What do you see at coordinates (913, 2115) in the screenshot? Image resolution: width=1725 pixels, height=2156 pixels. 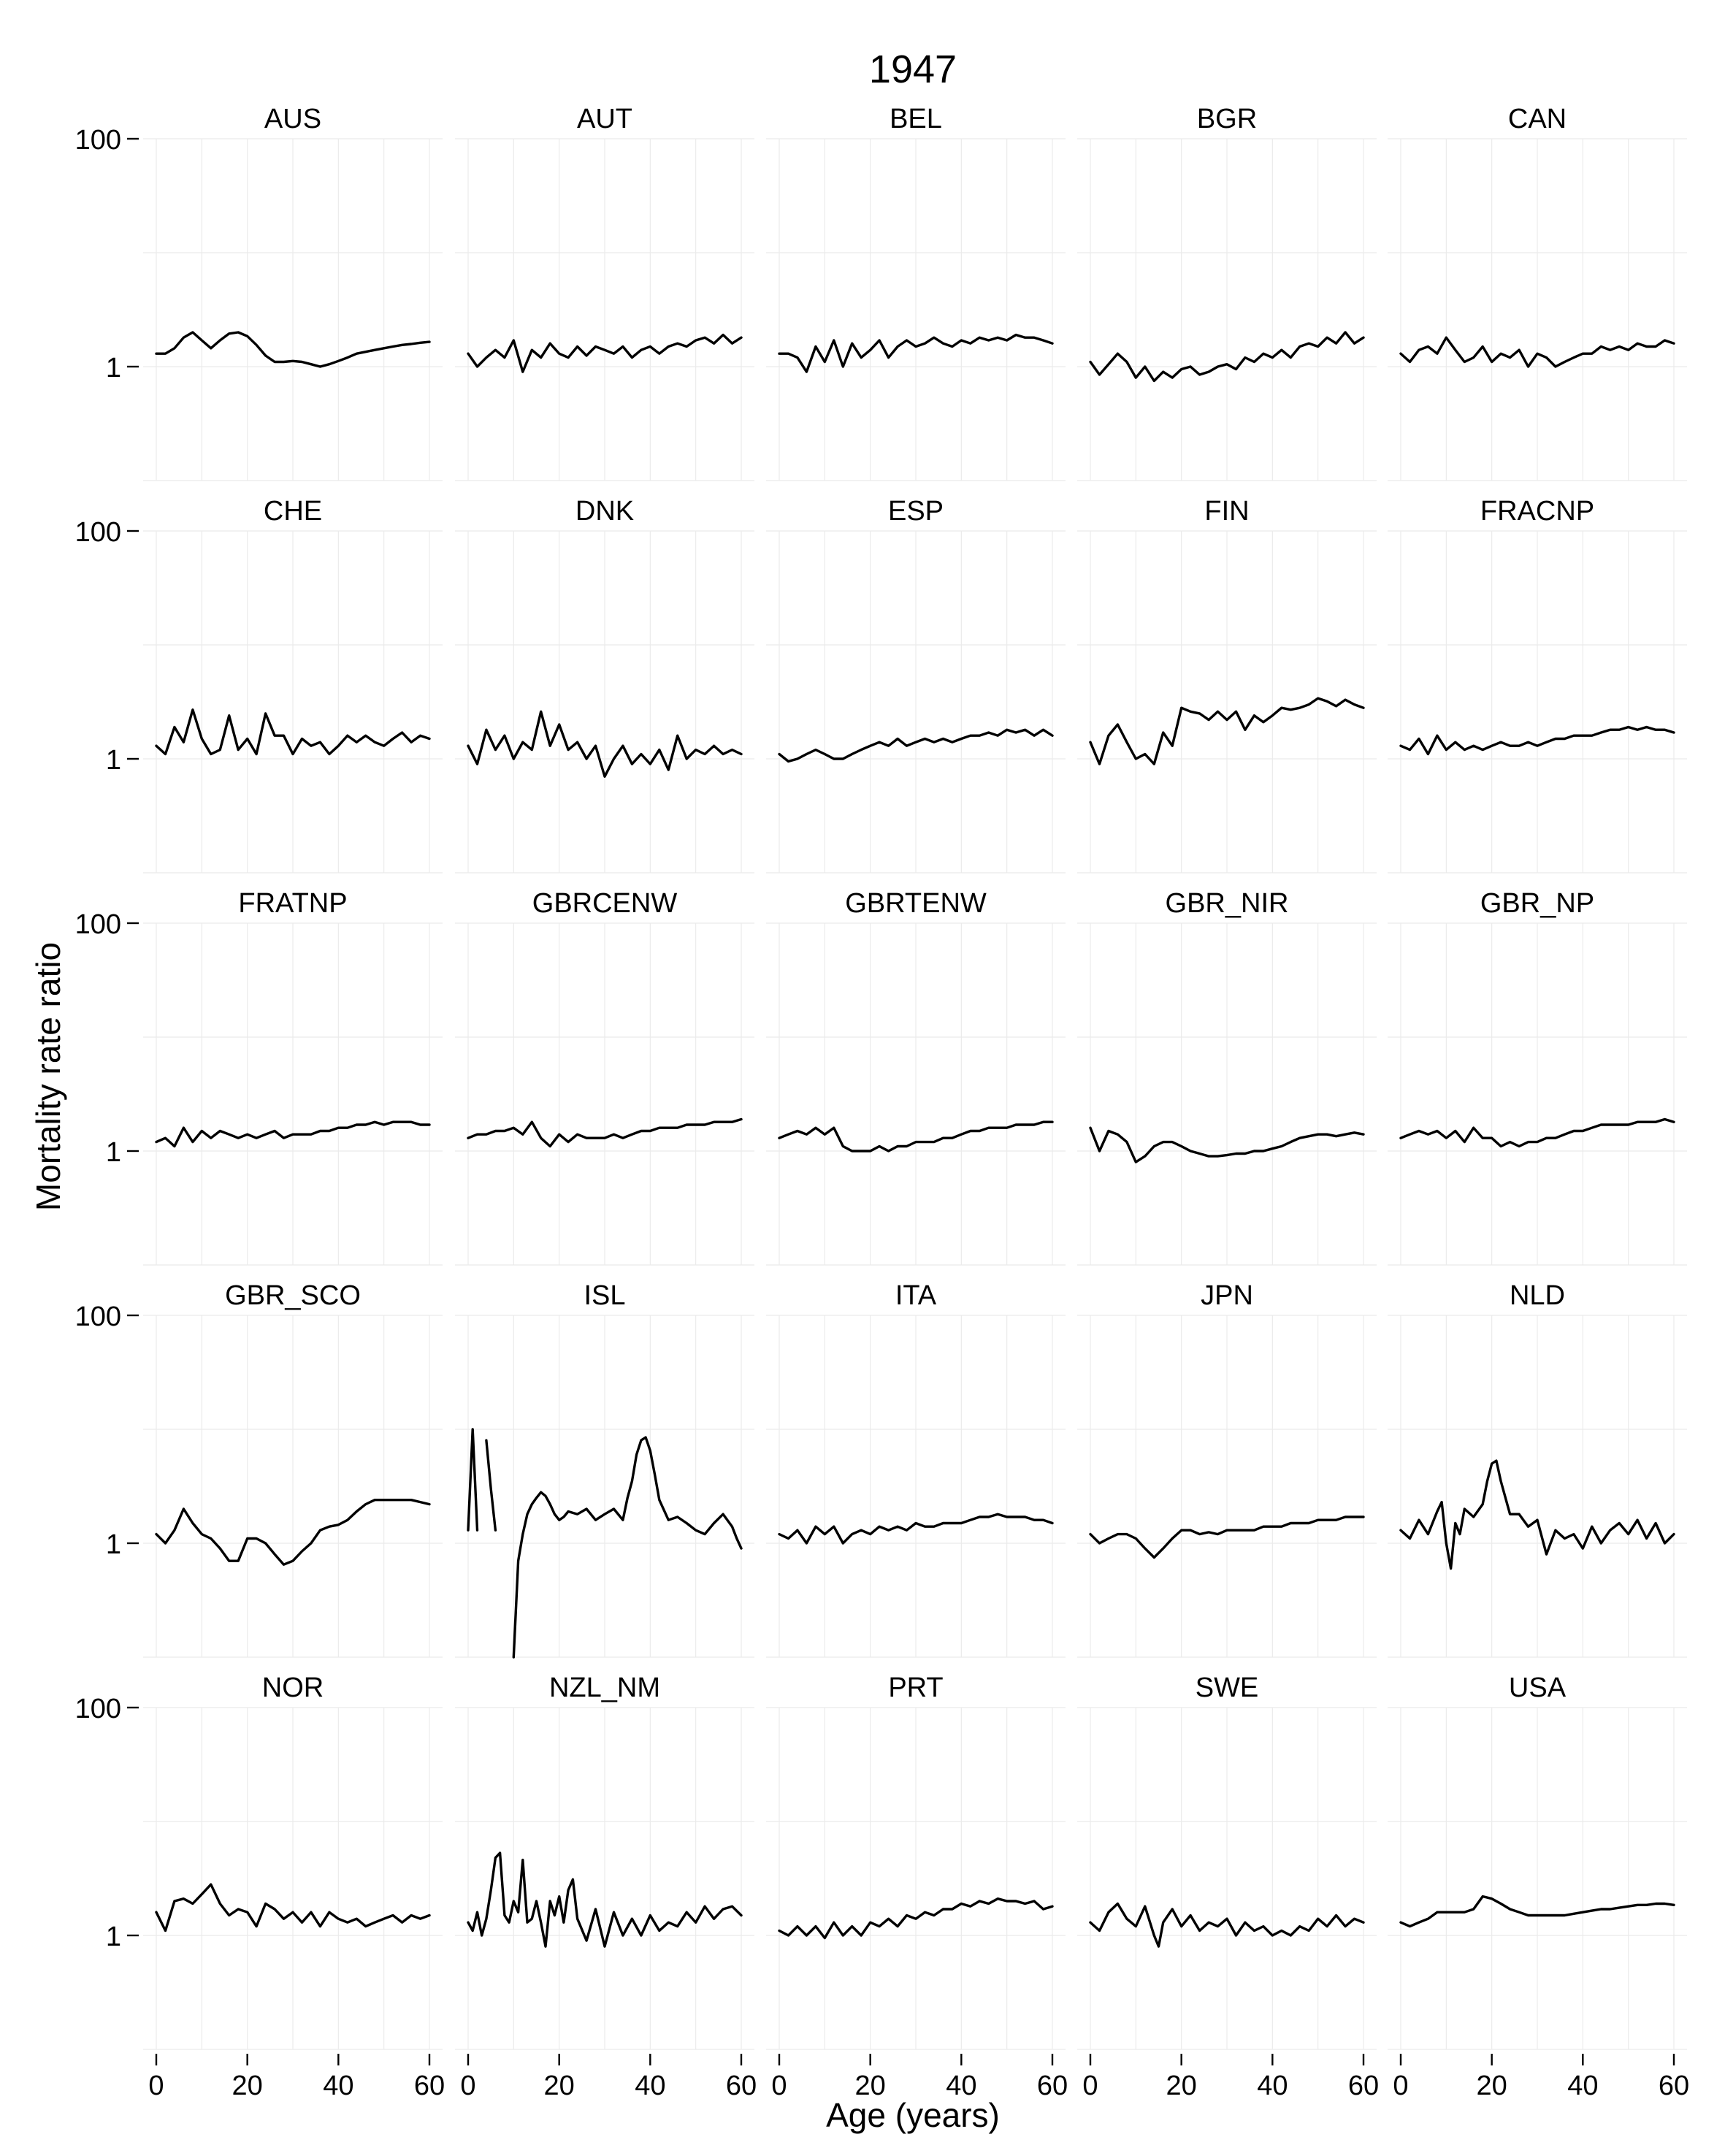 I see `x-axis-title: Age (years)` at bounding box center [913, 2115].